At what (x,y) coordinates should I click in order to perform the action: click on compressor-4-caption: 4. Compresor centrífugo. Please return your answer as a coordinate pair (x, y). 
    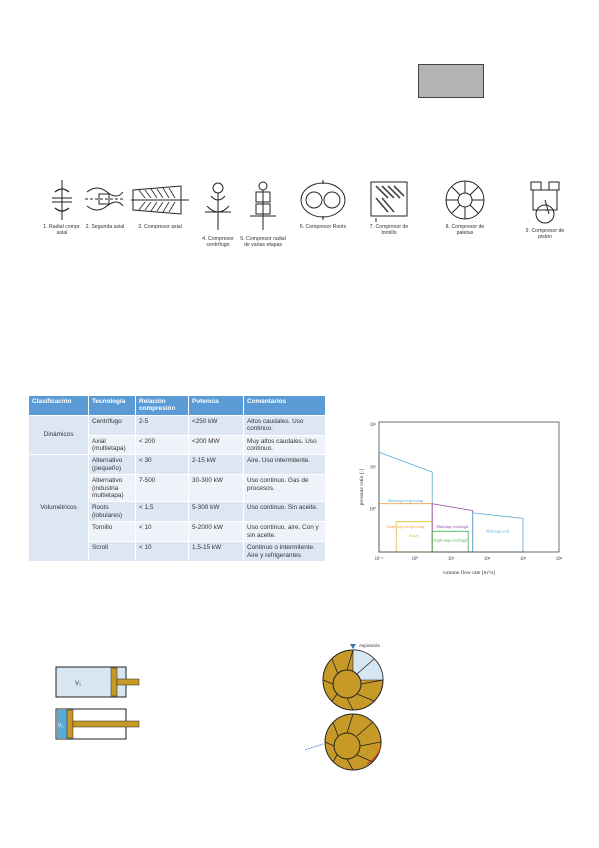
    Looking at the image, I should click on (218, 242).